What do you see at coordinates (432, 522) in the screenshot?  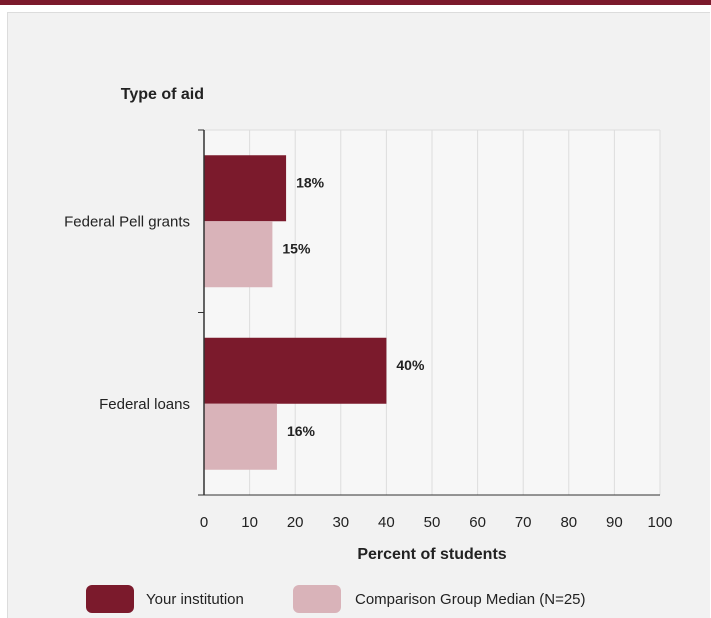 I see `x-tick-label: 50` at bounding box center [432, 522].